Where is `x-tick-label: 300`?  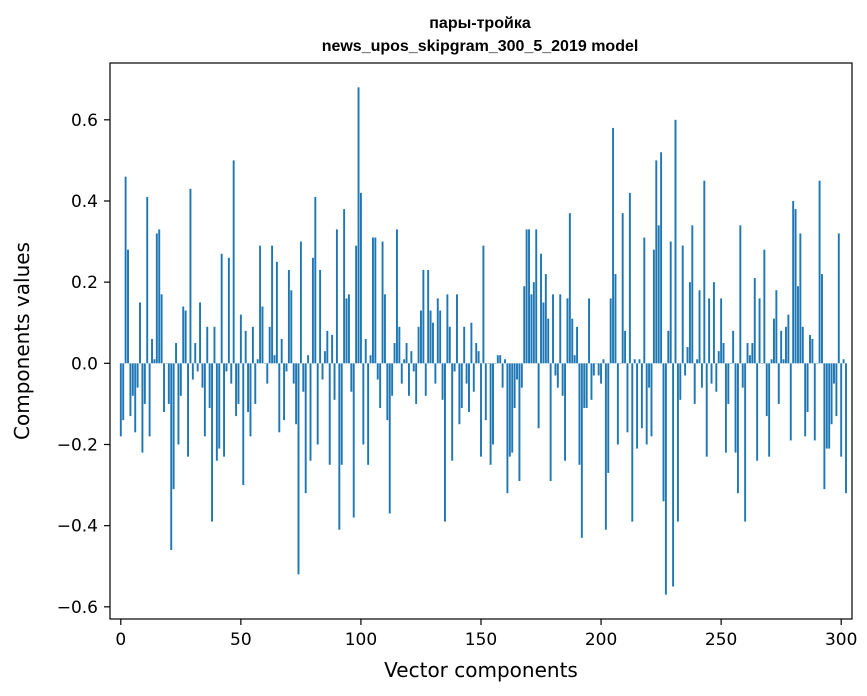 x-tick-label: 300 is located at coordinates (841, 640).